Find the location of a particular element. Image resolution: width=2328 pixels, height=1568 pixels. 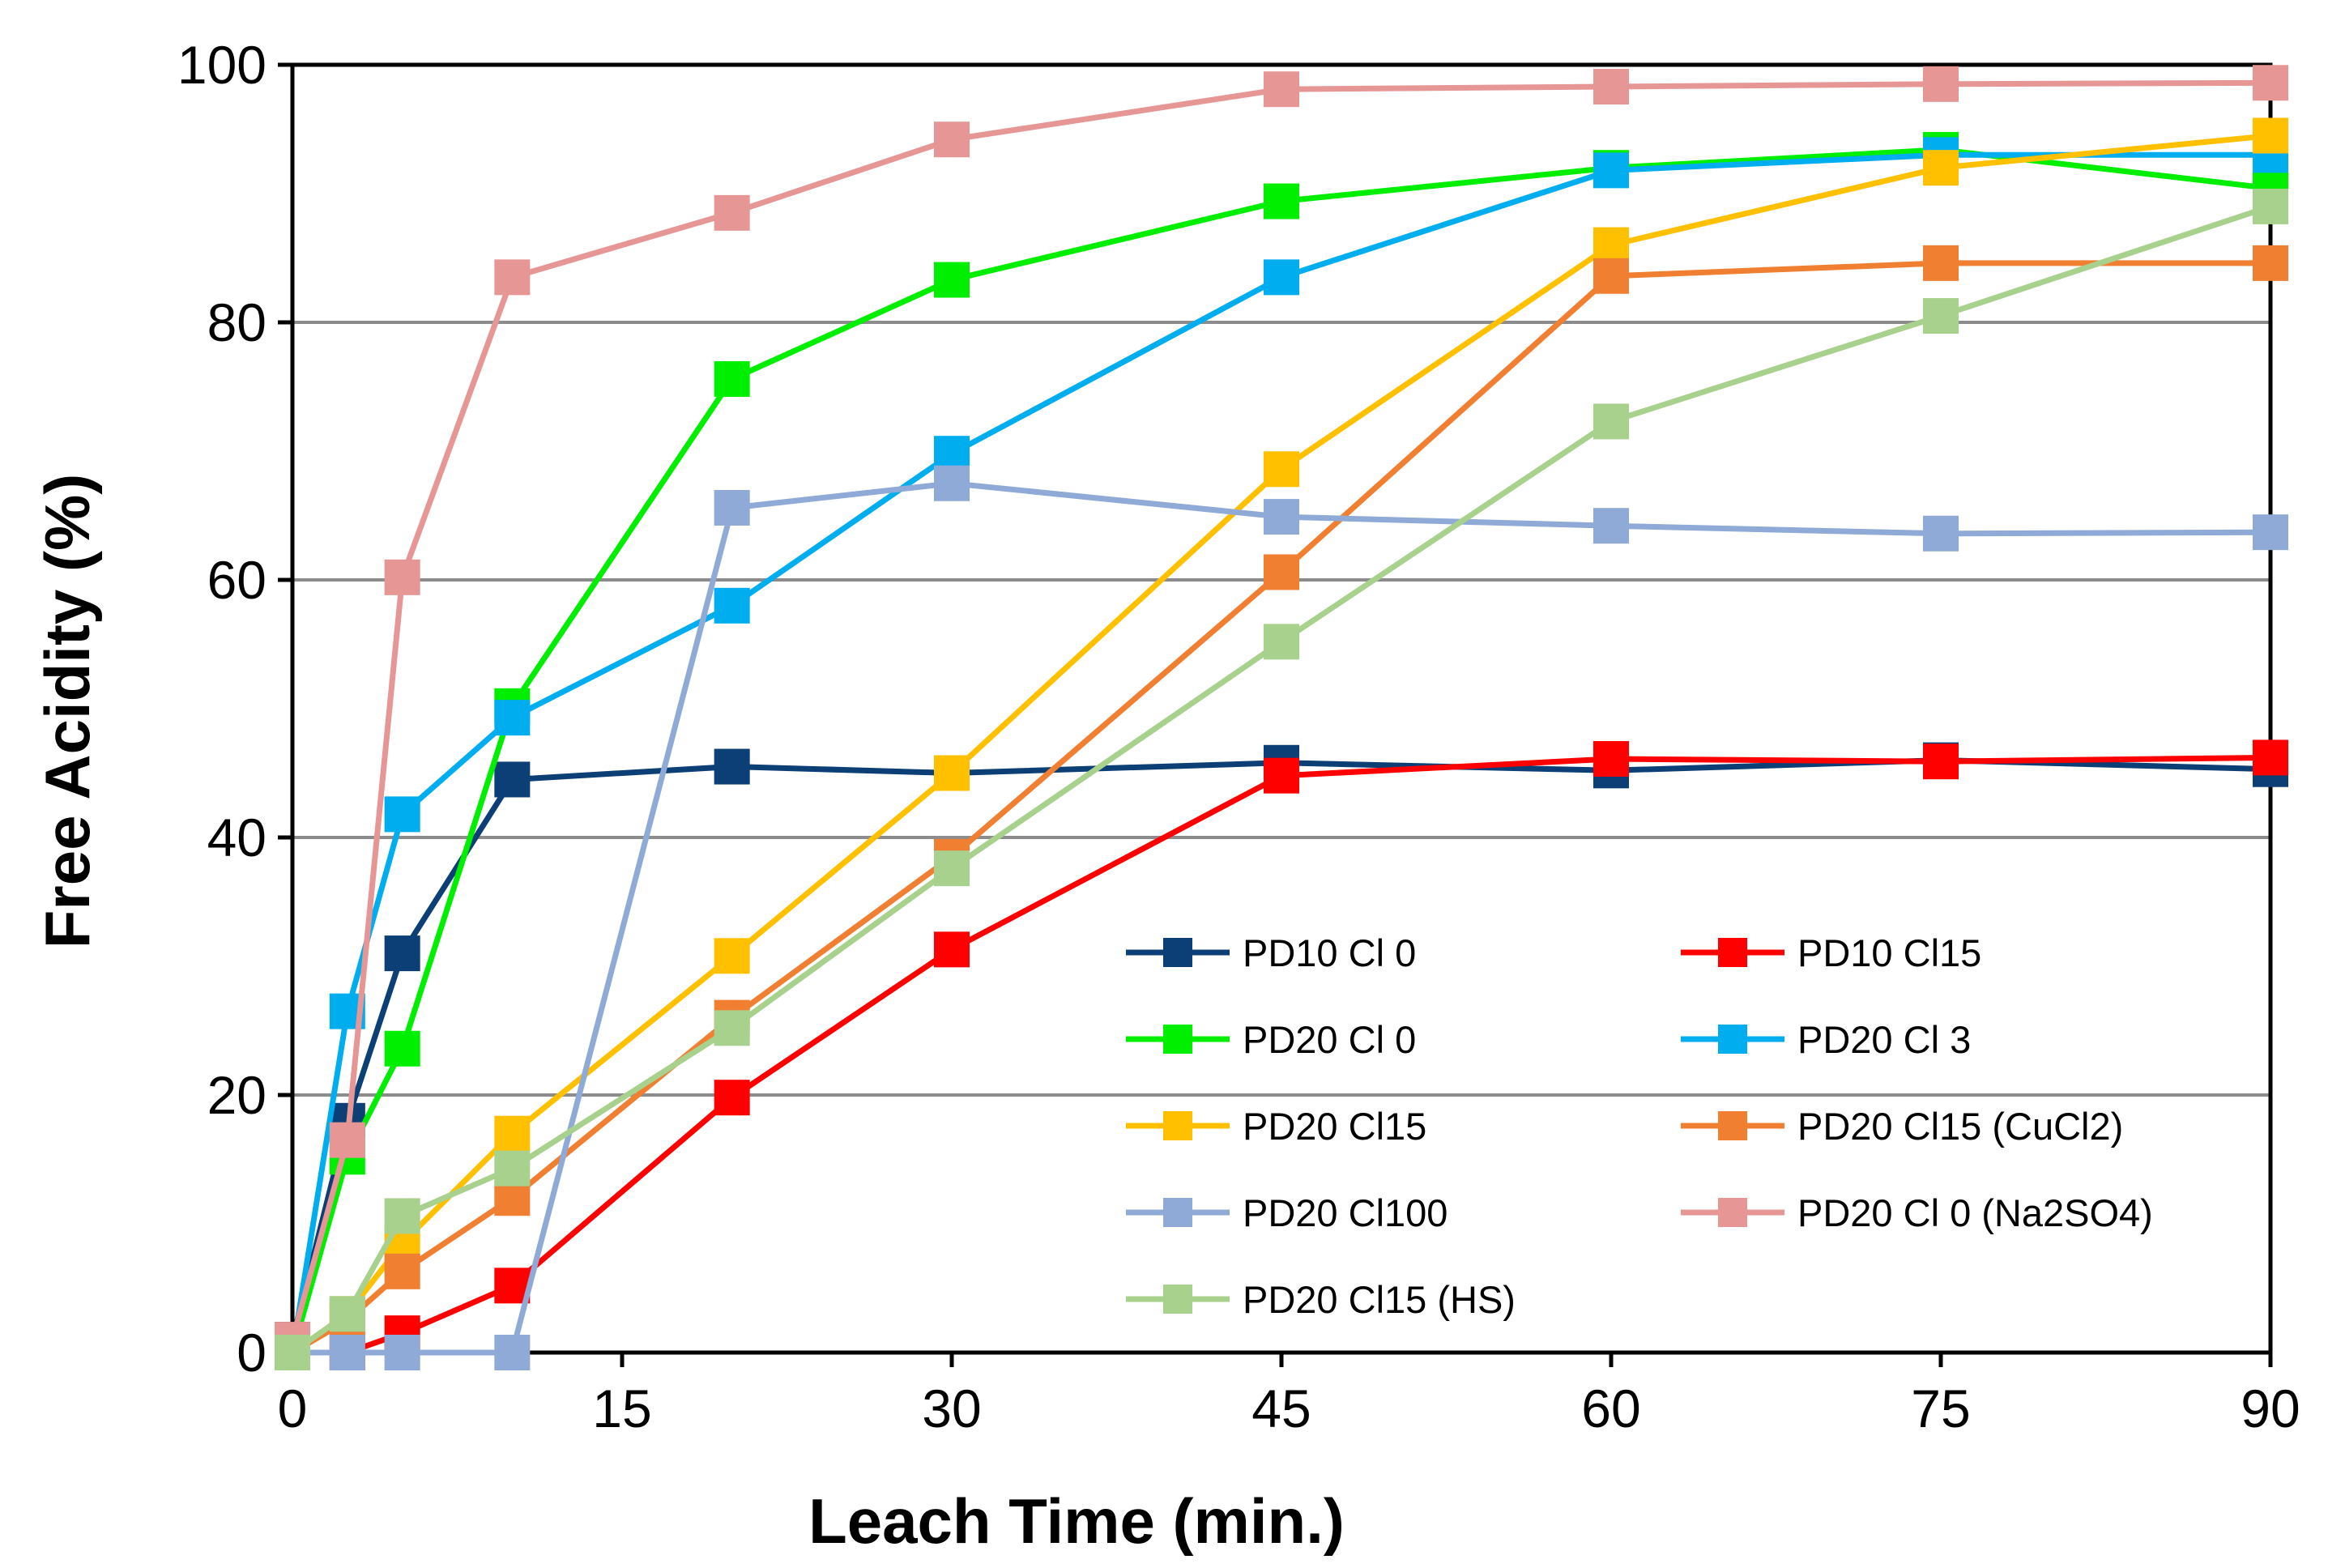

legend-entry-3: PD20 Cl 3 is located at coordinates (1826, 1039).